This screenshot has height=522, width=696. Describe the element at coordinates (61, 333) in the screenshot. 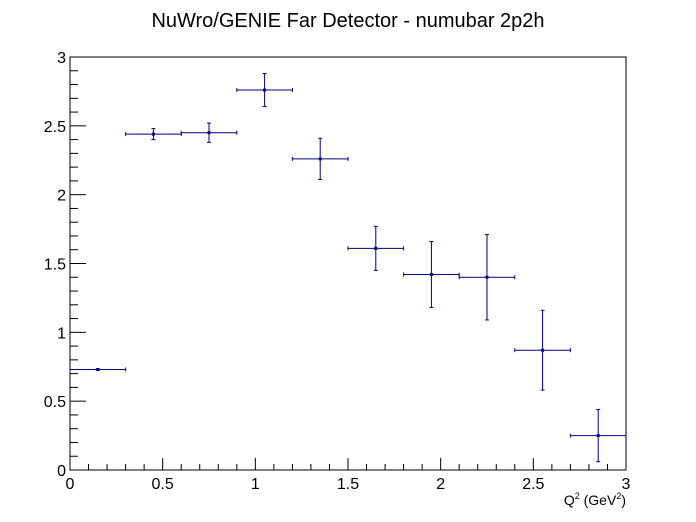

I see `y-tick-label: 1` at that location.